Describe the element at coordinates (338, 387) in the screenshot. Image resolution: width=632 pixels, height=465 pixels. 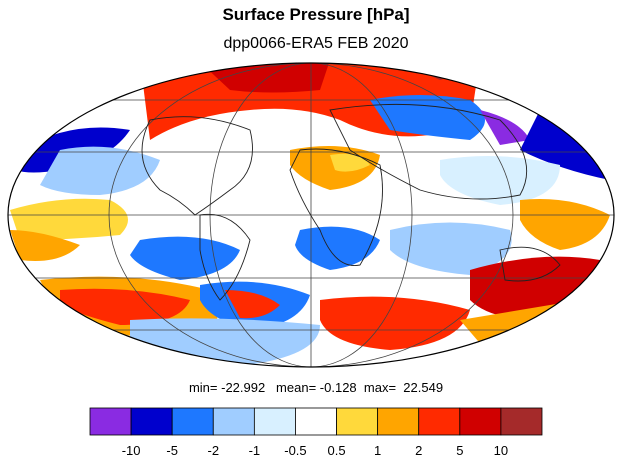
I see `mean-value: -0.128` at that location.